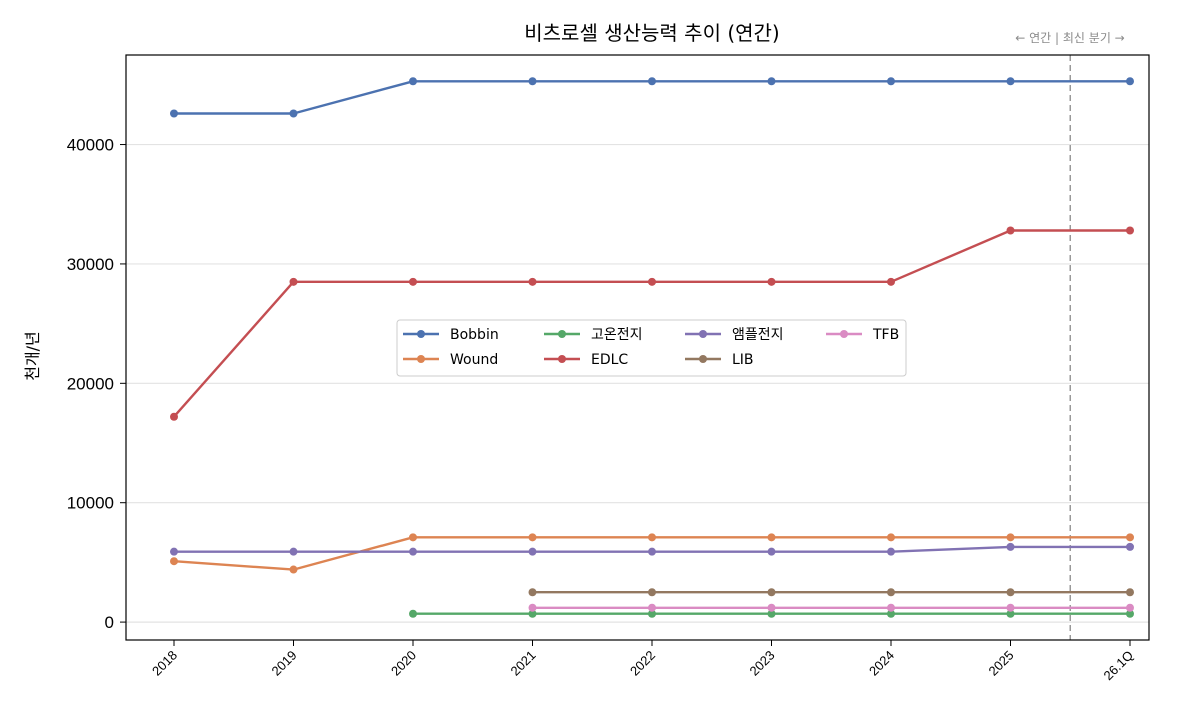 The image size is (1200, 720). Describe the element at coordinates (719, 360) in the screenshot. I see `legend-item: LIB` at that location.